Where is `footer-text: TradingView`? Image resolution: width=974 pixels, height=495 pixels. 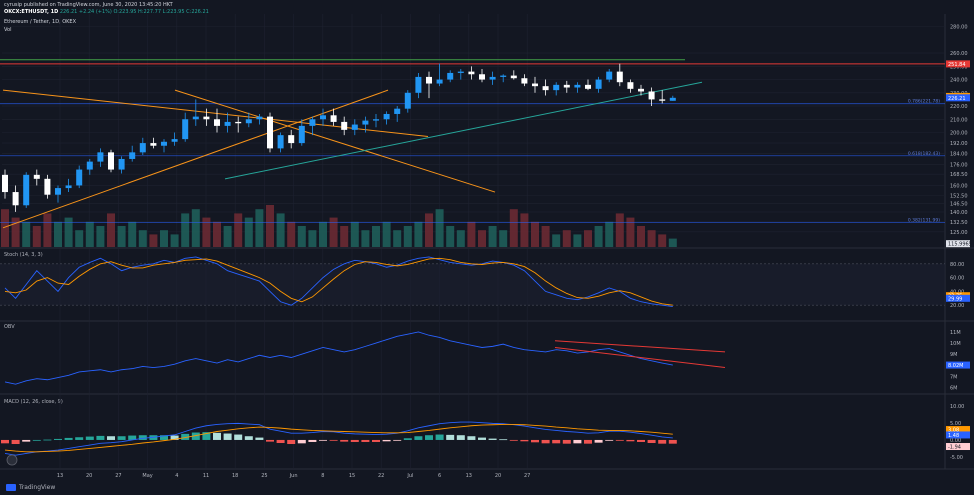
footer-text: TradingView is located at coordinates (37, 487).